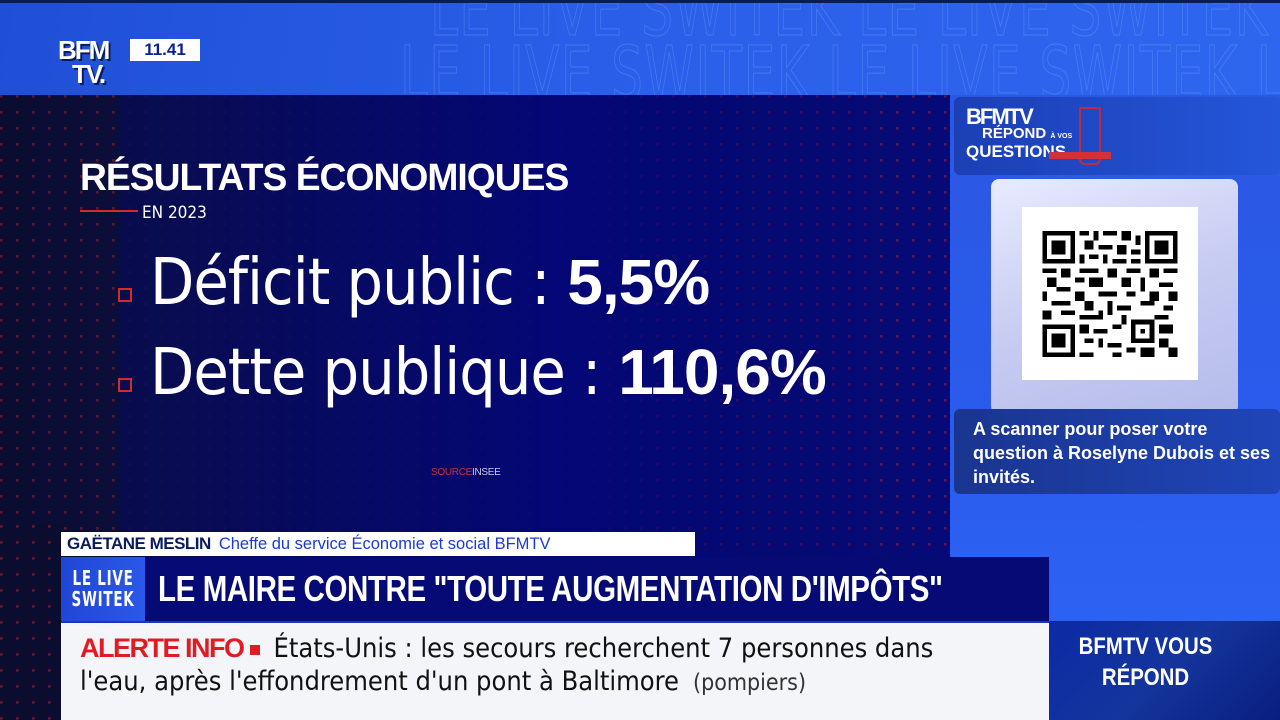 This screenshot has height=720, width=1280. Describe the element at coordinates (1016, 151) in the screenshot. I see `logo-line3: QUESTIONS` at that location.